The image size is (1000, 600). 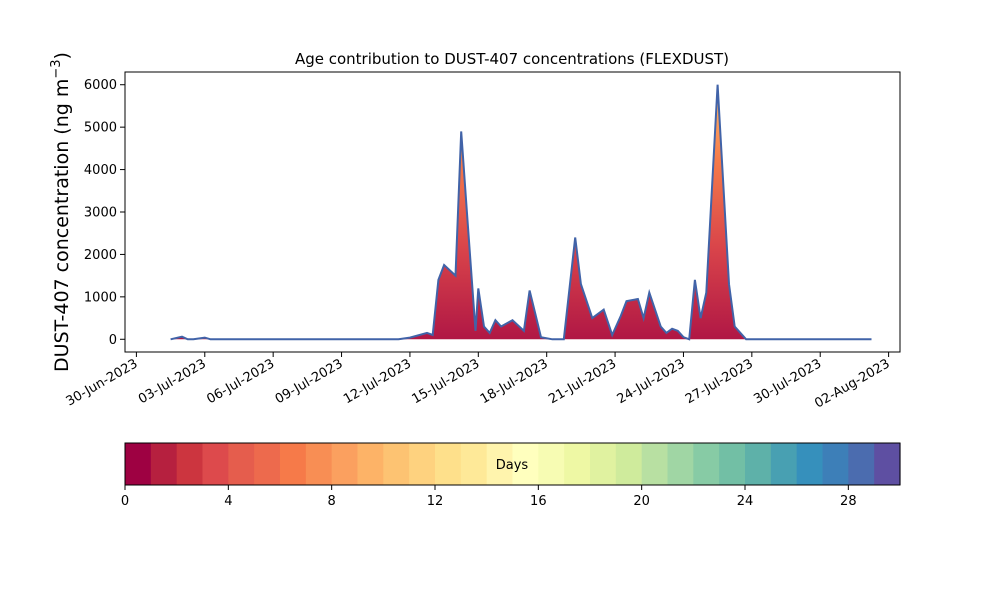 What do you see at coordinates (332, 501) in the screenshot?
I see `colorbar-tick-label: 8` at bounding box center [332, 501].